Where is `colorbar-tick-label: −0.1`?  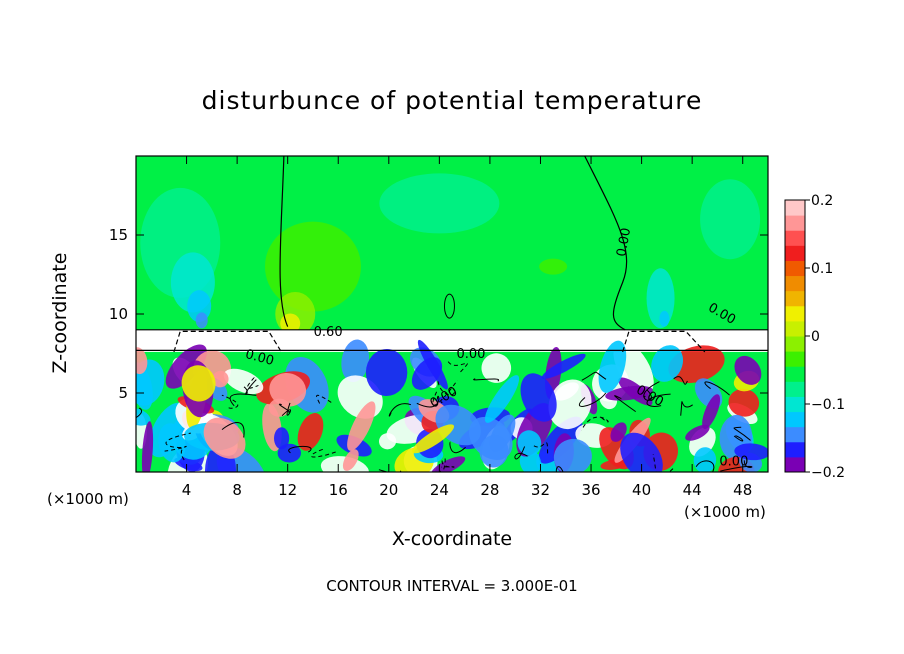
colorbar-tick-label: −0.1 is located at coordinates (828, 405).